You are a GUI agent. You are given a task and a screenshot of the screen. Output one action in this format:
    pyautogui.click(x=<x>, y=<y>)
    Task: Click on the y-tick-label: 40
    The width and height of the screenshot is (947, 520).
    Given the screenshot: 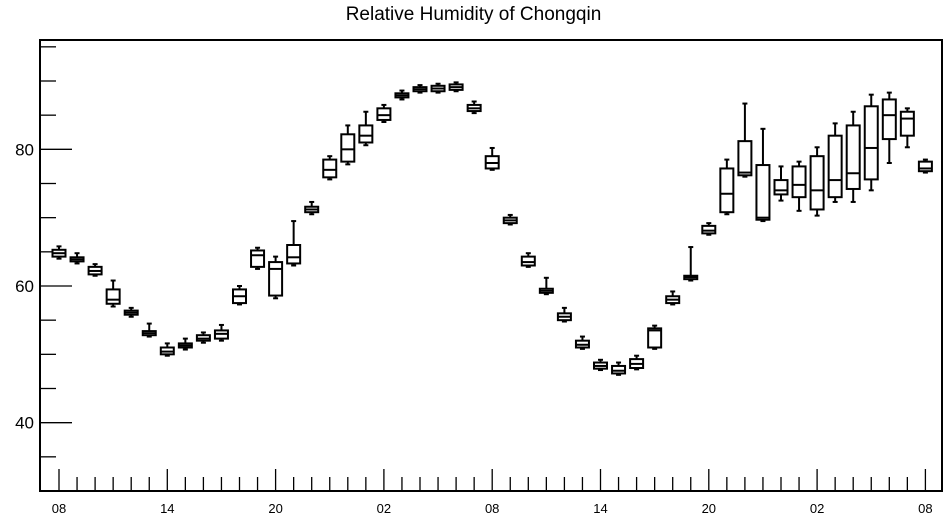 What is the action you would take?
    pyautogui.click(x=24, y=423)
    